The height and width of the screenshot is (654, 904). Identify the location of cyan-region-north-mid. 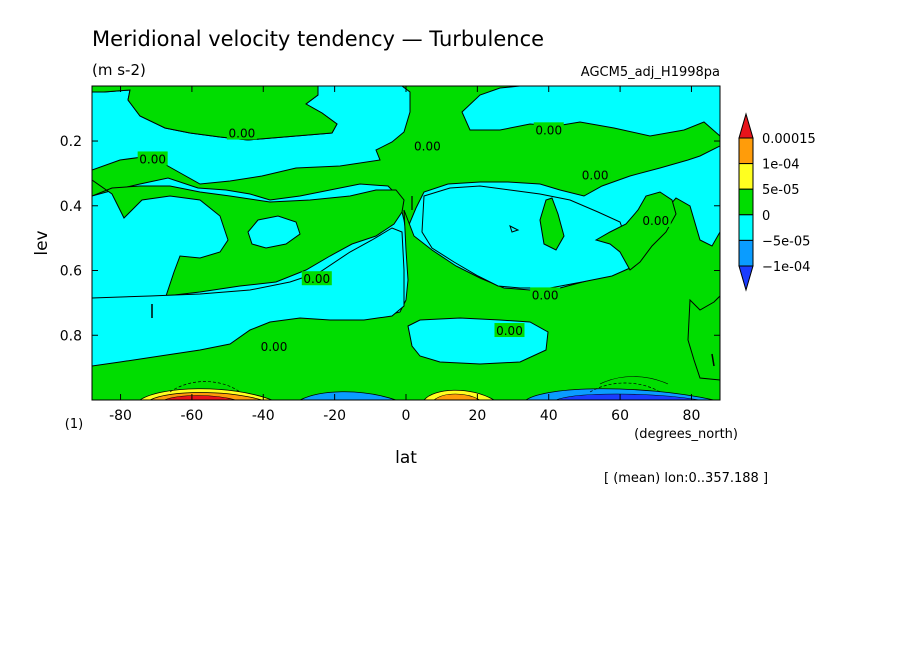
(526, 237).